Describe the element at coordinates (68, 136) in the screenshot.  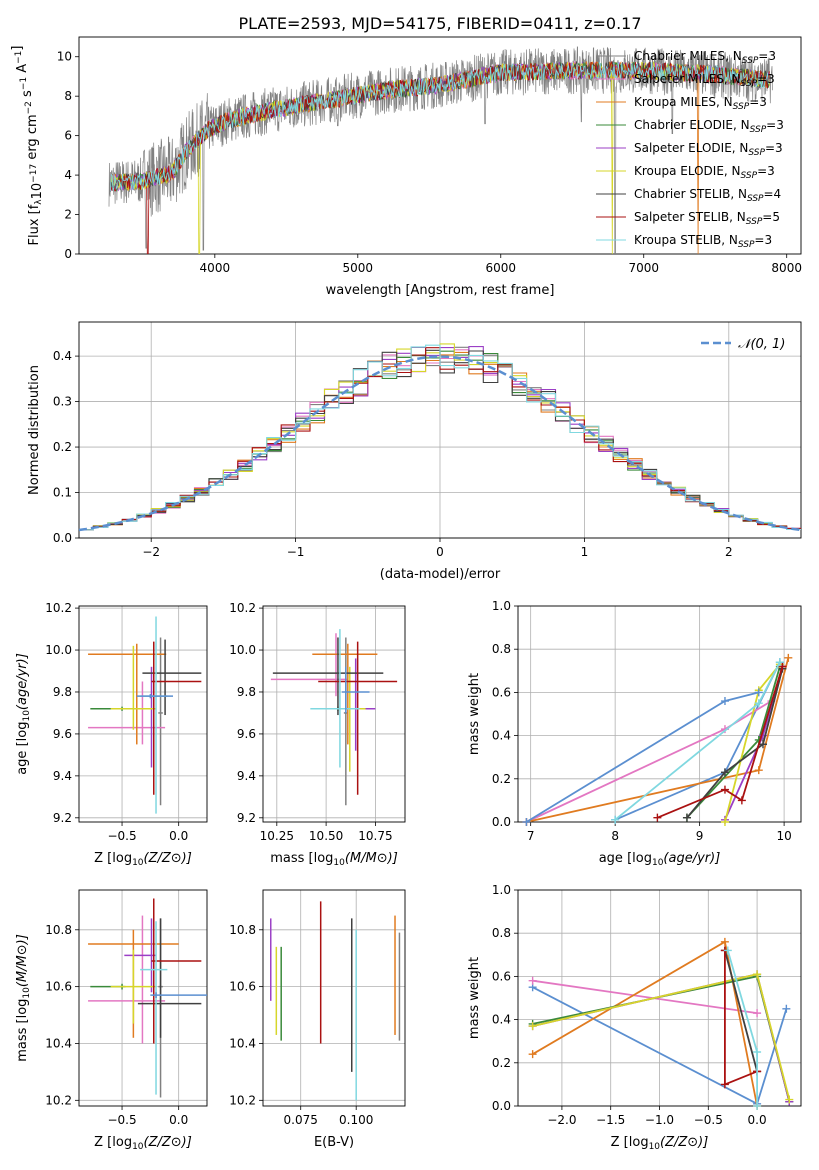
I see `y-tick-label: 6` at that location.